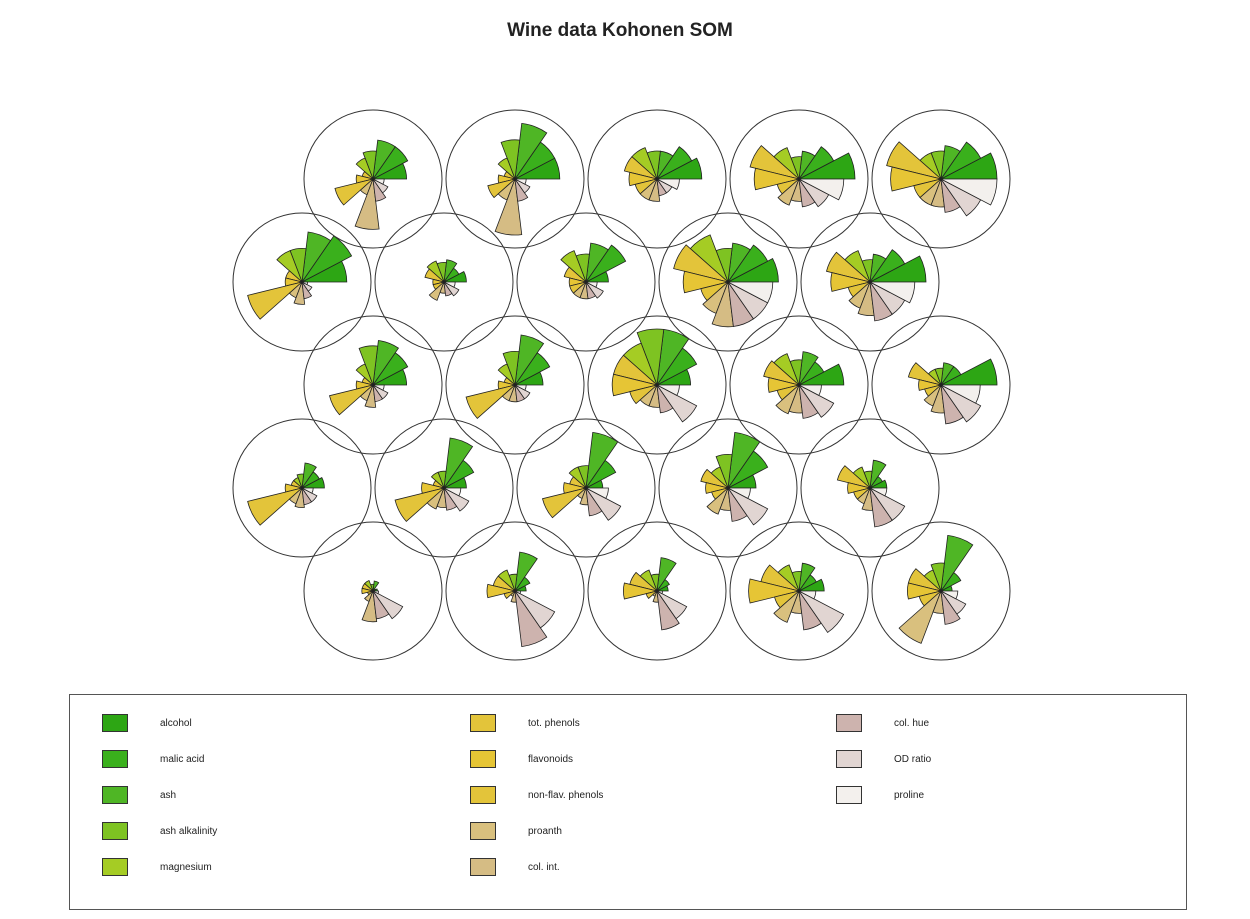  What do you see at coordinates (525, 723) in the screenshot?
I see `legend-item: tot. phenols` at bounding box center [525, 723].